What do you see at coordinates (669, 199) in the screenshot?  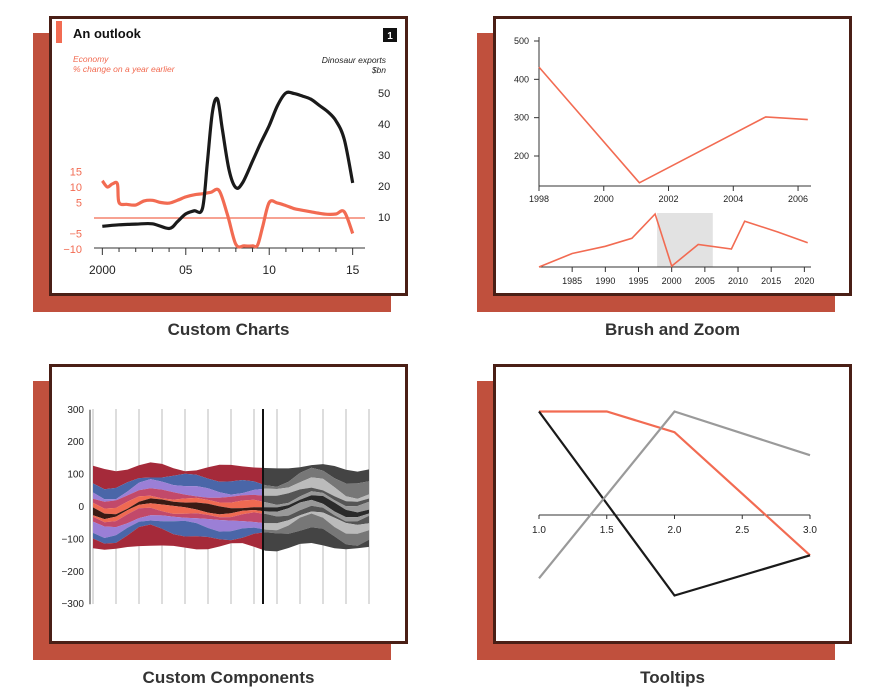 I see `focus-x-tick-label: 2002` at bounding box center [669, 199].